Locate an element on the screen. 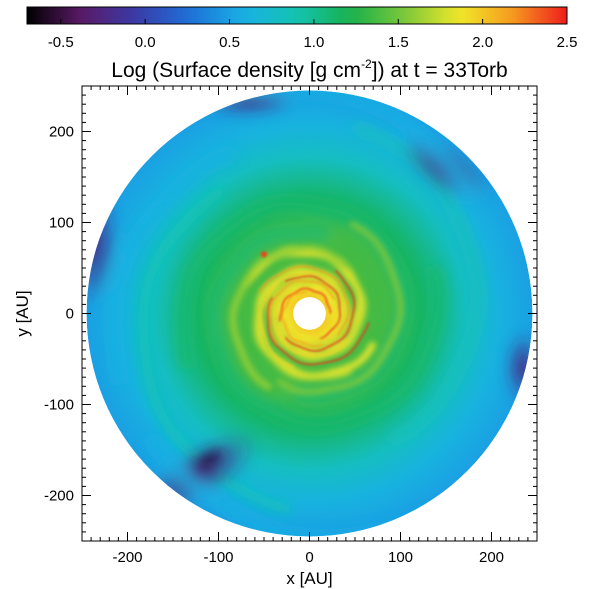 The width and height of the screenshot is (591, 589). x-tick-label: 0 is located at coordinates (309, 557).